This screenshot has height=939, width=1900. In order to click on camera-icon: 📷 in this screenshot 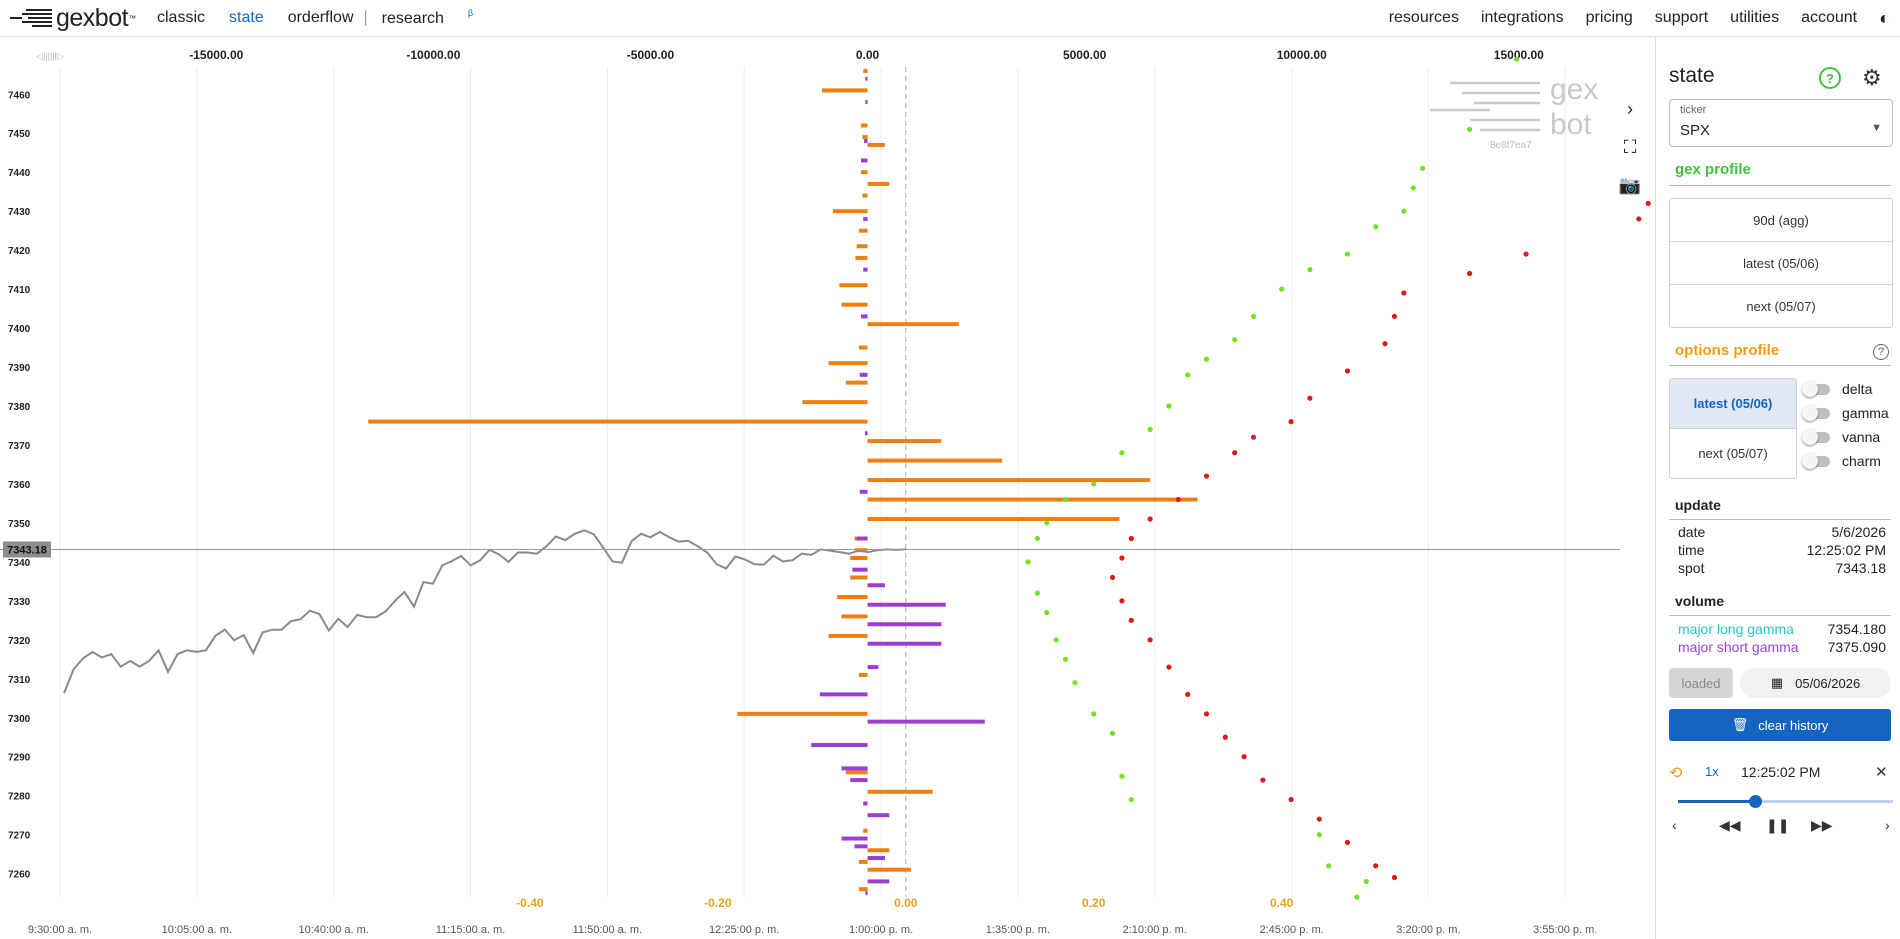, I will do `click(1630, 184)`.